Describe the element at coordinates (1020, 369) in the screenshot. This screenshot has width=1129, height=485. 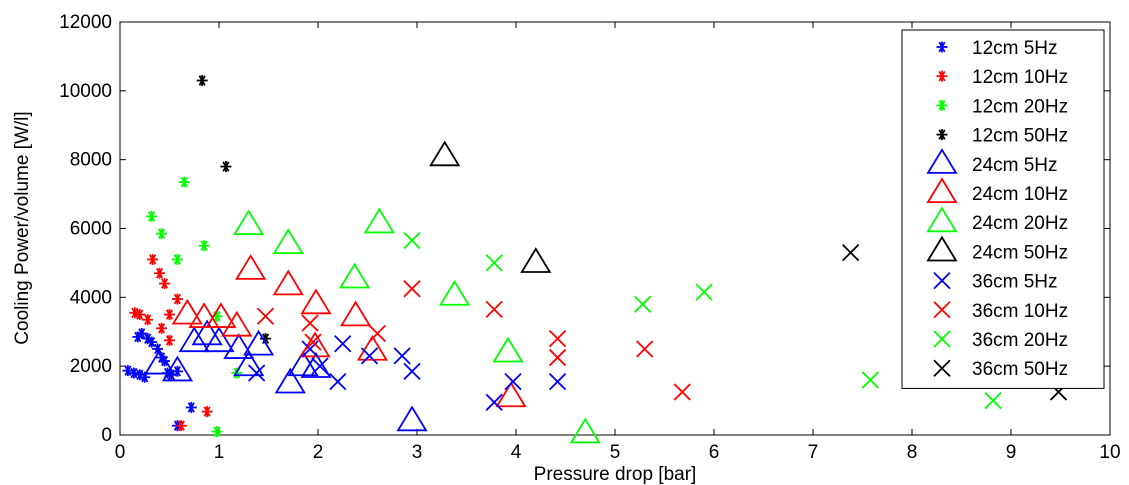
I see `legend-label: 36cm 50Hz` at that location.